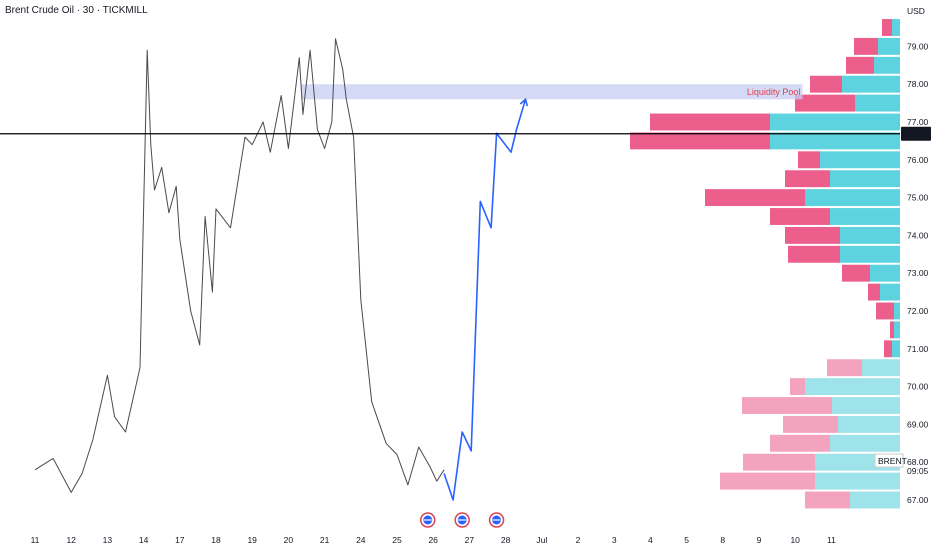 The height and width of the screenshot is (550, 932). I want to click on event-markers, so click(462, 520).